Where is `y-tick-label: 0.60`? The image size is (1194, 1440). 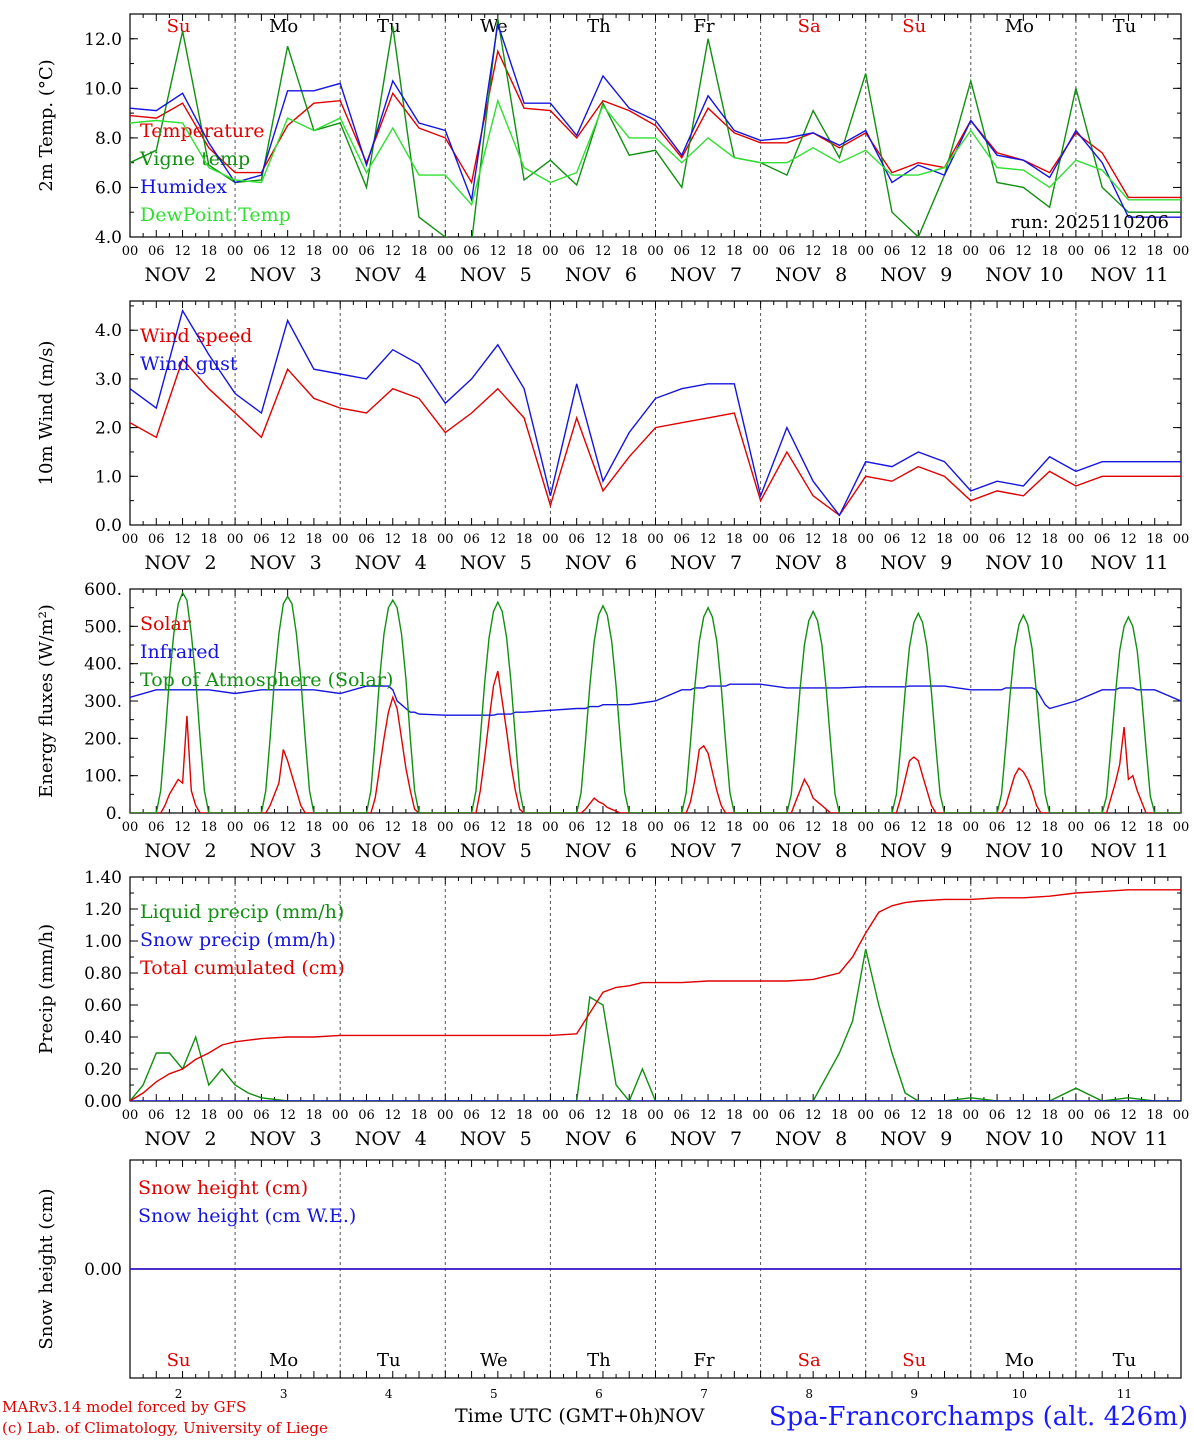 y-tick-label: 0.60 is located at coordinates (103, 1006).